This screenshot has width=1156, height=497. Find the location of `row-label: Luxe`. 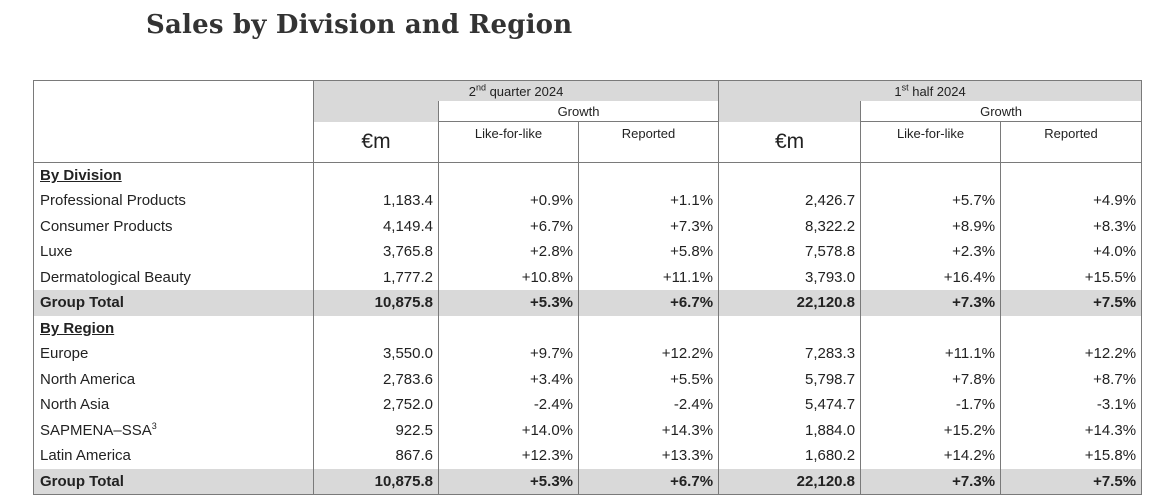

row-label: Luxe is located at coordinates (173, 252).